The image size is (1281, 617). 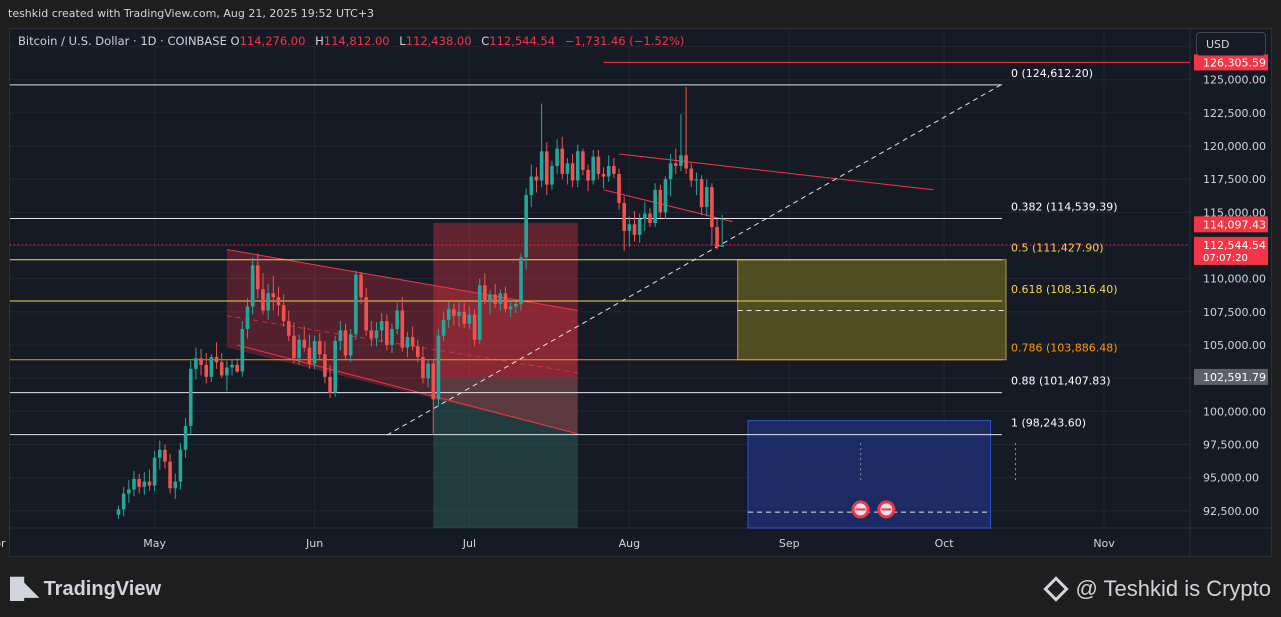 I want to click on fib-level-label: 0.5 (111,427.90), so click(x=1057, y=248).